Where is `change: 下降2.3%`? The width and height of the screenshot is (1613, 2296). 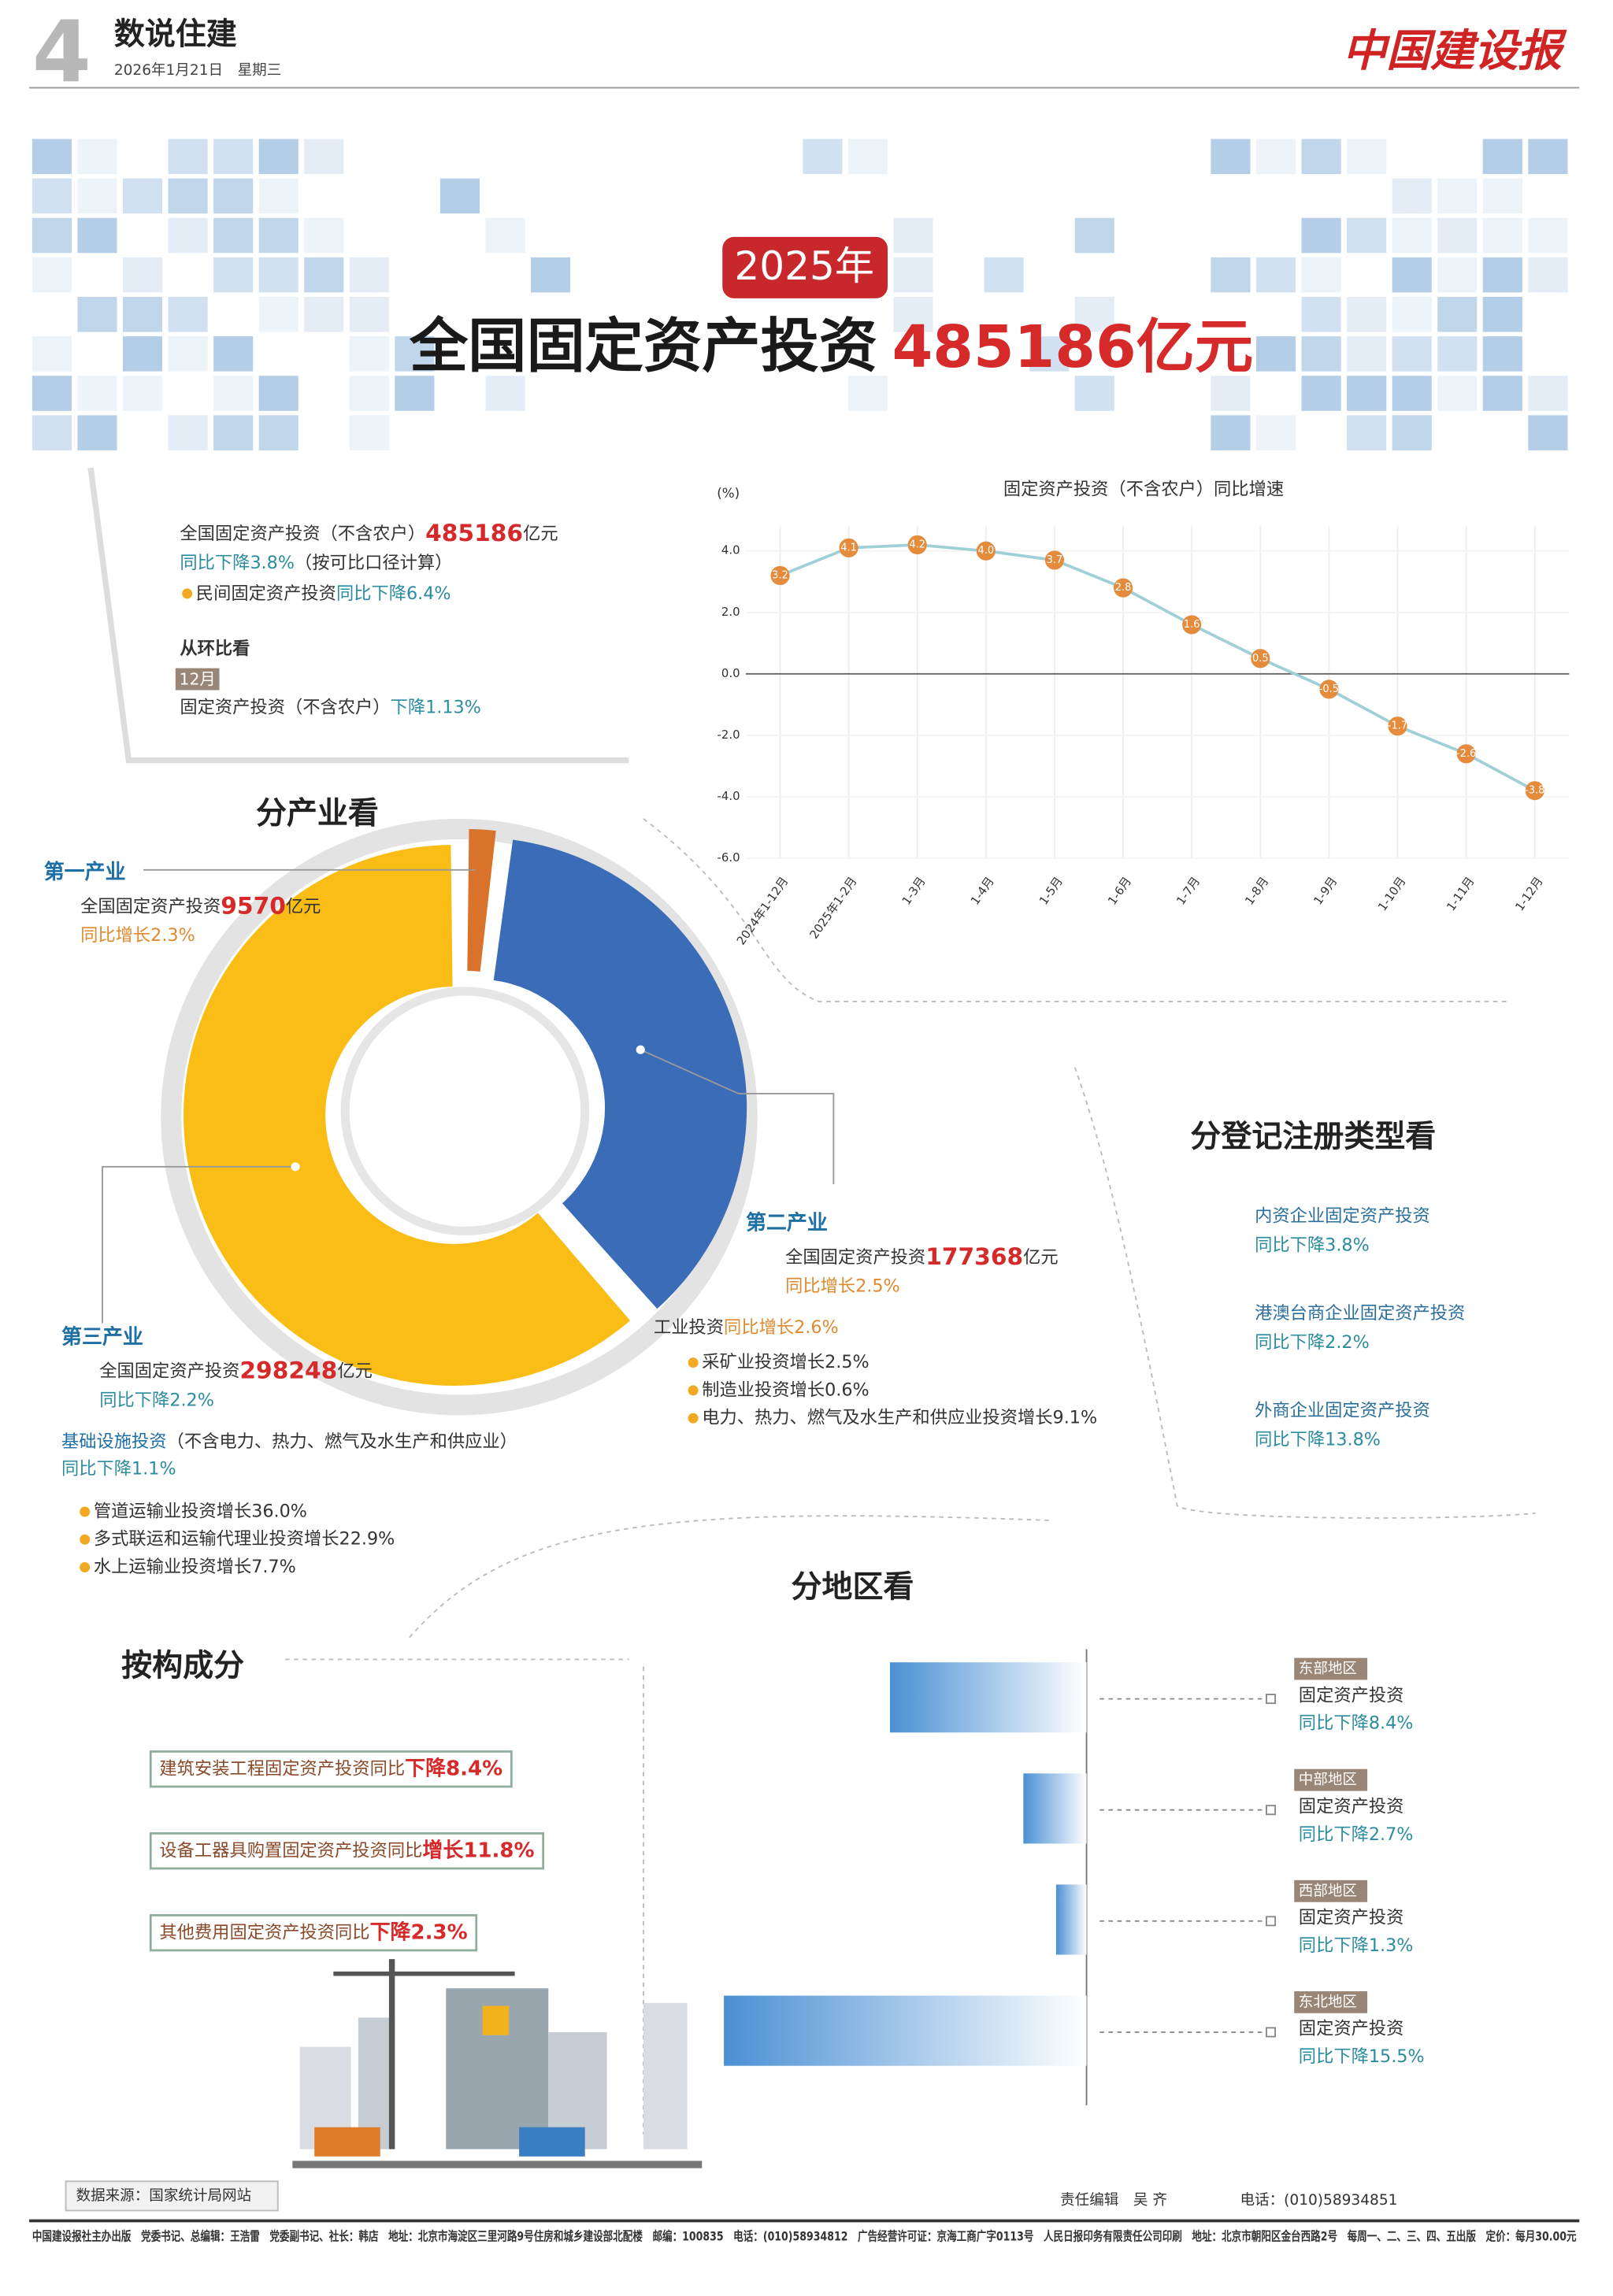
change: 下降2.3% is located at coordinates (419, 1932).